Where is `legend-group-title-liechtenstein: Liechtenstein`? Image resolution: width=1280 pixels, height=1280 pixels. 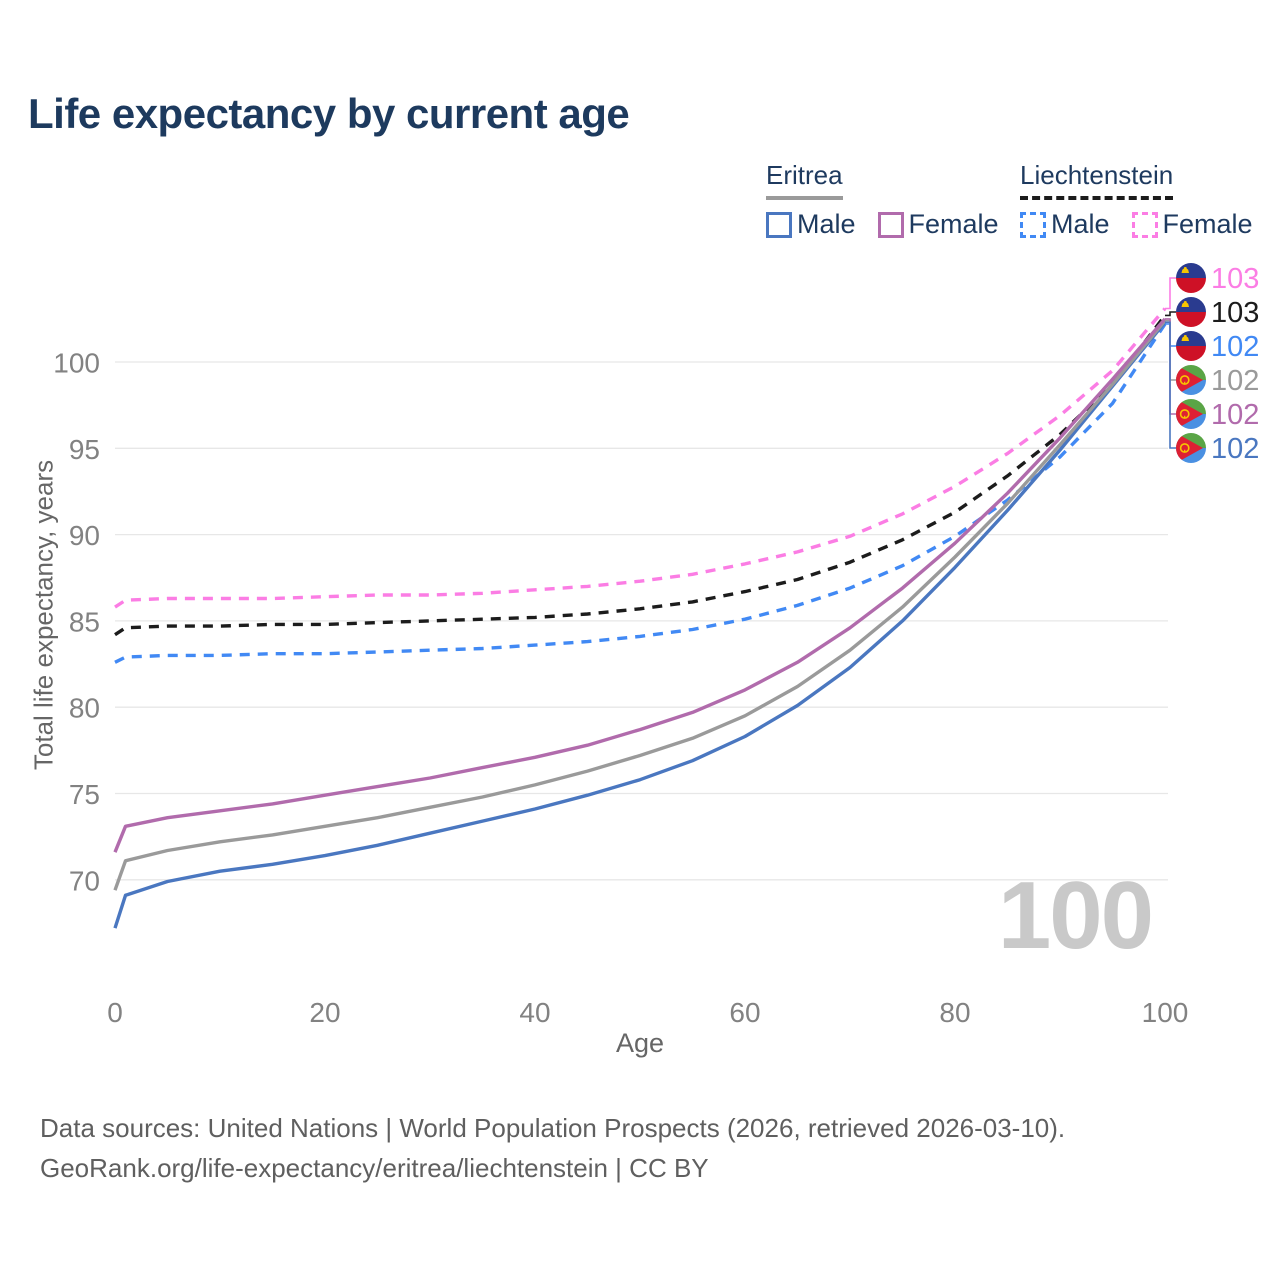
legend-group-title-liechtenstein: Liechtenstein is located at coordinates (1097, 180).